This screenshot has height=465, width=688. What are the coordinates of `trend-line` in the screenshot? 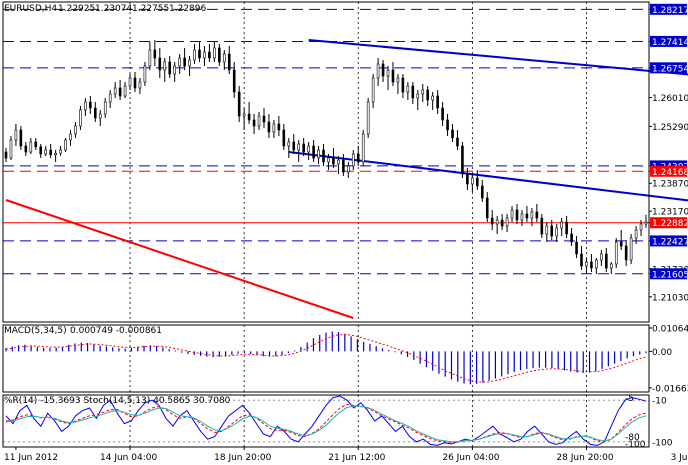 It's located at (498, 57).